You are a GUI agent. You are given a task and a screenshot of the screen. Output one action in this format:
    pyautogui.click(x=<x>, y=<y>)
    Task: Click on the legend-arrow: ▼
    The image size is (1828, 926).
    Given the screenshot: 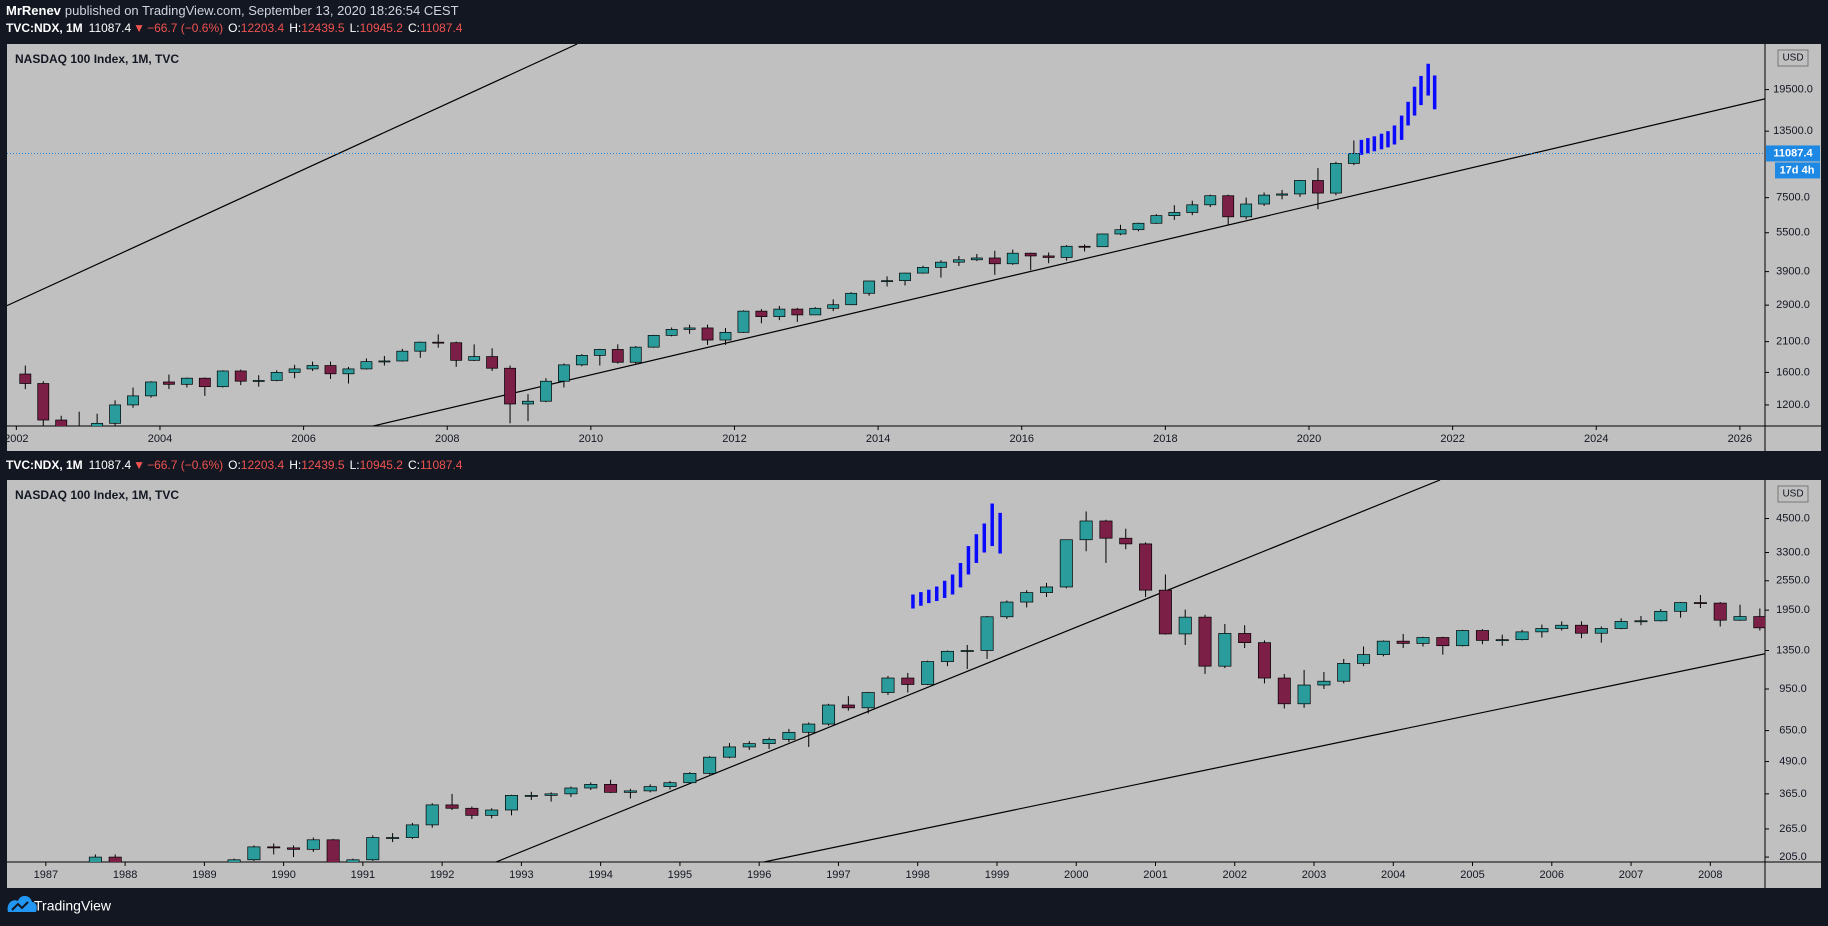 What is the action you would take?
    pyautogui.click(x=139, y=465)
    